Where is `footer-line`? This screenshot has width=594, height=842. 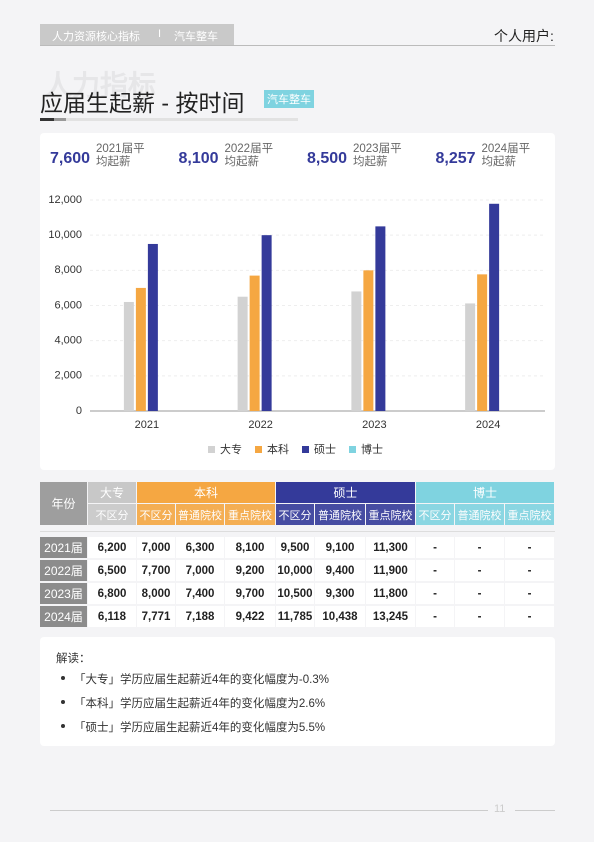
footer-line is located at coordinates (535, 810).